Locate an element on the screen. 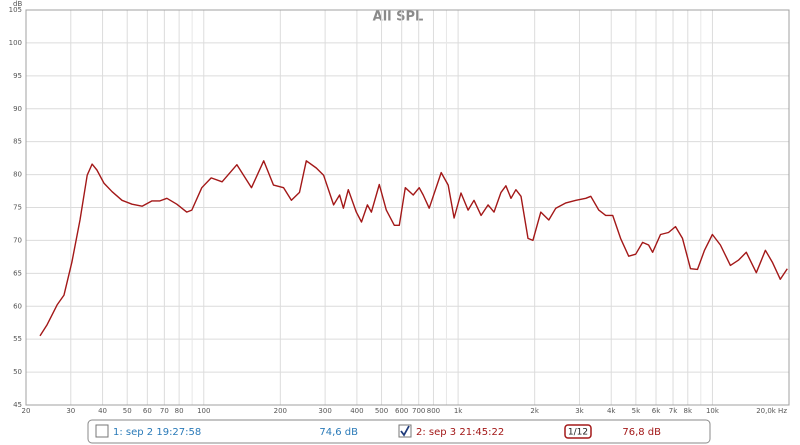 The height and width of the screenshot is (445, 800). x-tick-label: 20,0k Hz is located at coordinates (771, 411).